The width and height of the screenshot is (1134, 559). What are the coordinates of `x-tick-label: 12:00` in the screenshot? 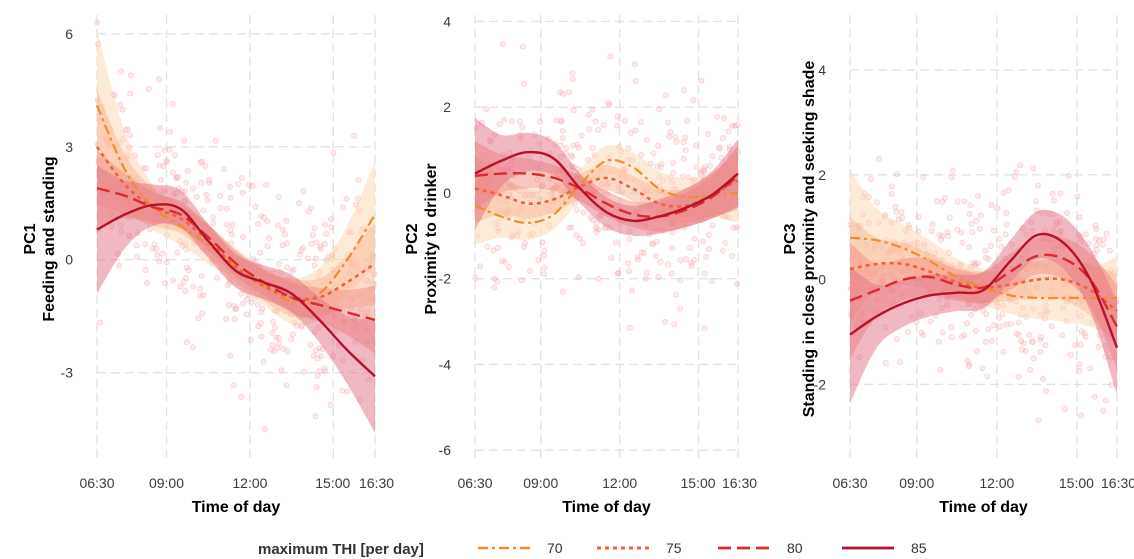 It's located at (249, 483).